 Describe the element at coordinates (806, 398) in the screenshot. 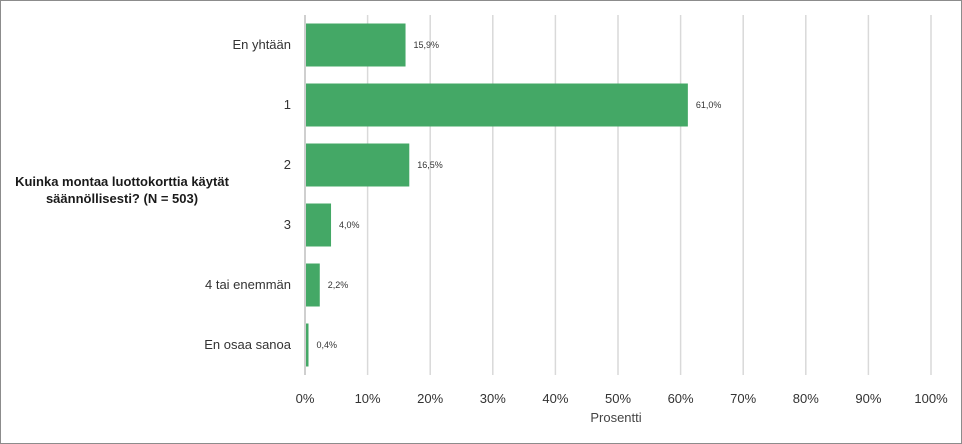

I see `x-tick-label: 80%` at that location.